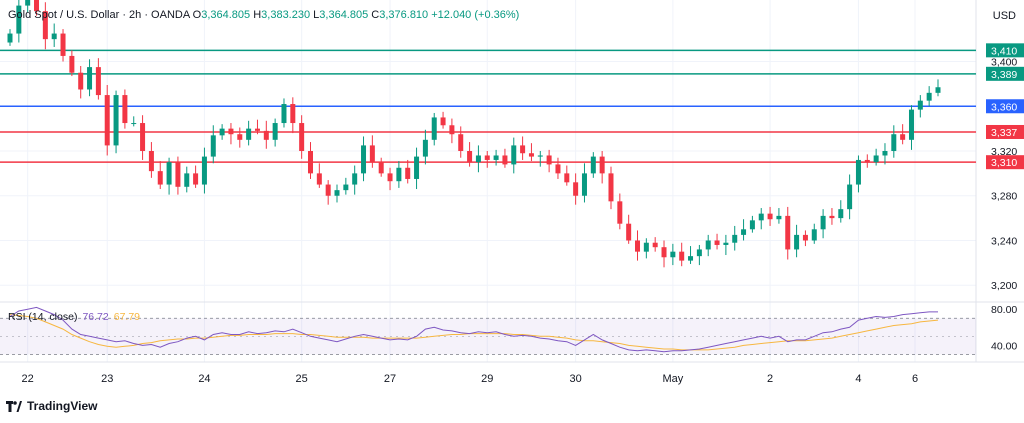 This screenshot has height=423, width=1024. Describe the element at coordinates (1004, 133) in the screenshot. I see `level-label: 3,337` at that location.